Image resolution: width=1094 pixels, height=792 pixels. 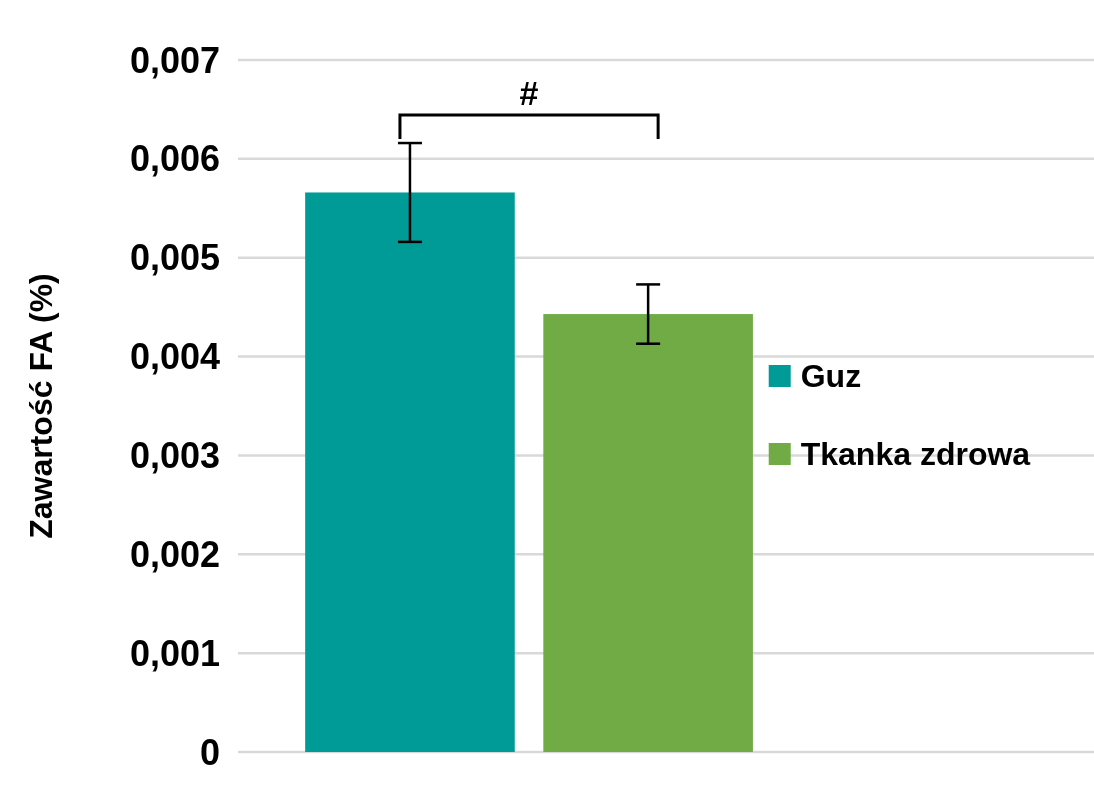 I want to click on y-tick-label: 0,006, so click(x=174, y=159).